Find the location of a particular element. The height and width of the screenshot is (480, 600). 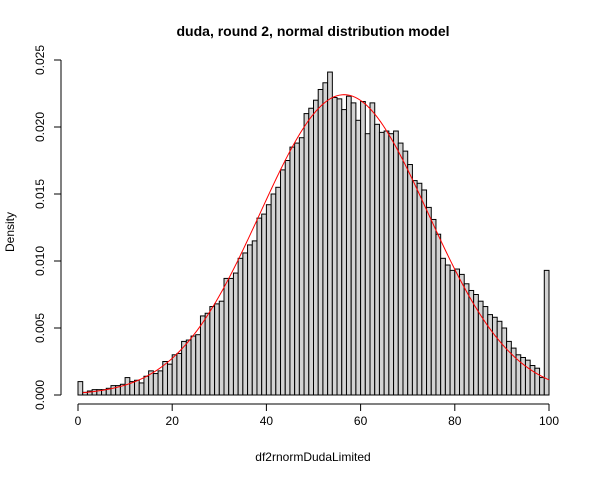

x-axis: 0 20 40 60 80 100 is located at coordinates (317, 415).